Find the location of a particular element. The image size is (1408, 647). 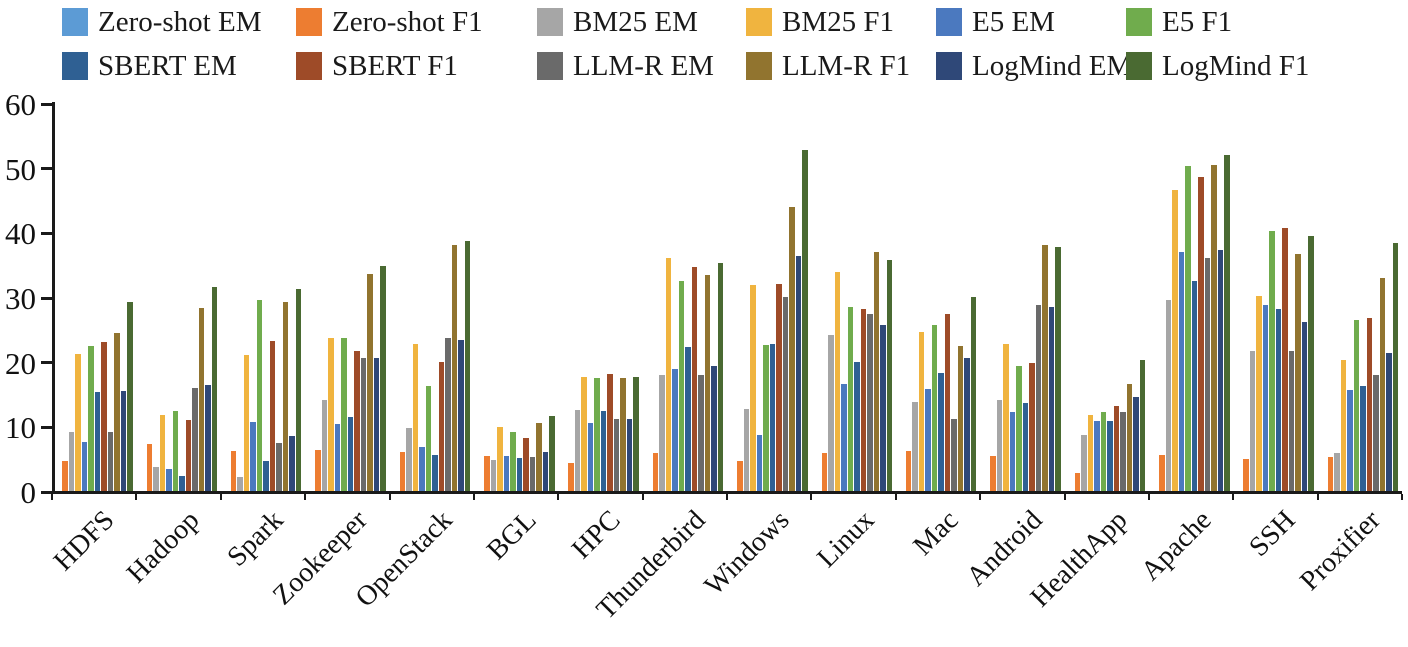

x-axis is located at coordinates (727, 492).